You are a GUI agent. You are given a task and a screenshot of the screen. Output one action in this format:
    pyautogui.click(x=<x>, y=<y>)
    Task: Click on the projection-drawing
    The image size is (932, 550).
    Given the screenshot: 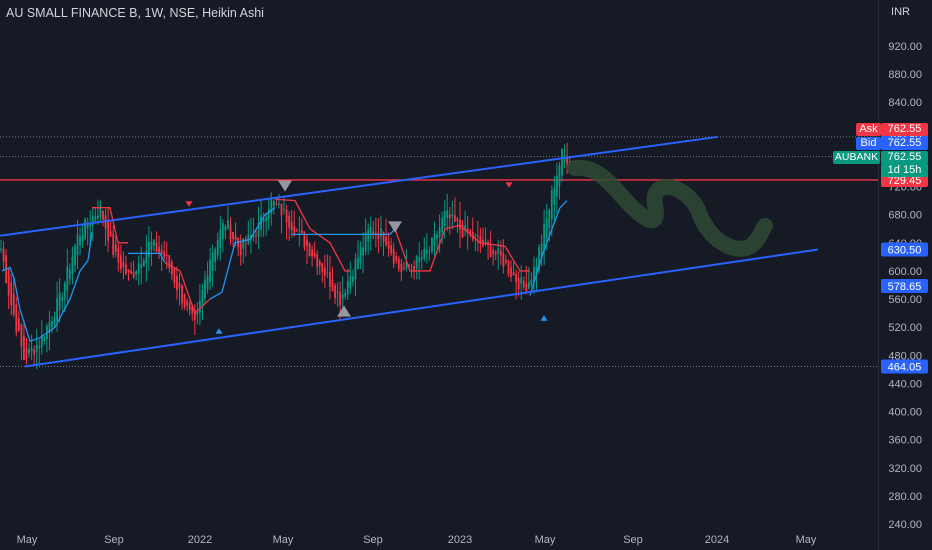 What is the action you would take?
    pyautogui.click(x=670, y=208)
    